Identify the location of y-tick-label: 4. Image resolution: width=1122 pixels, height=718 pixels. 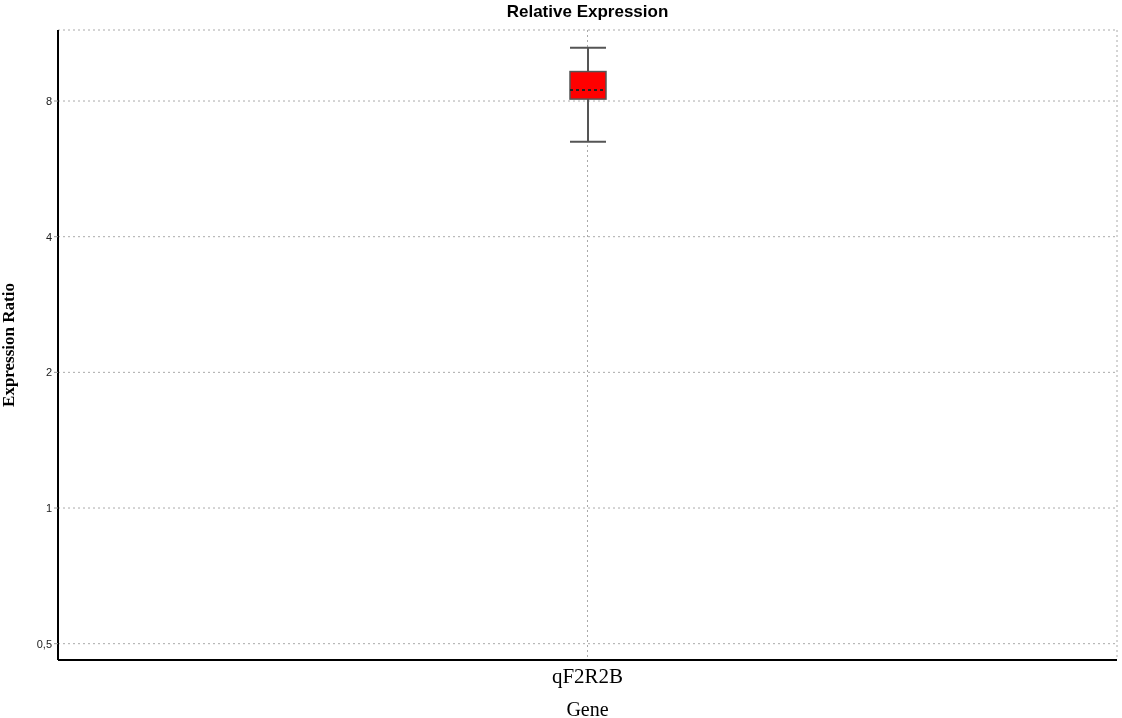
(48, 236).